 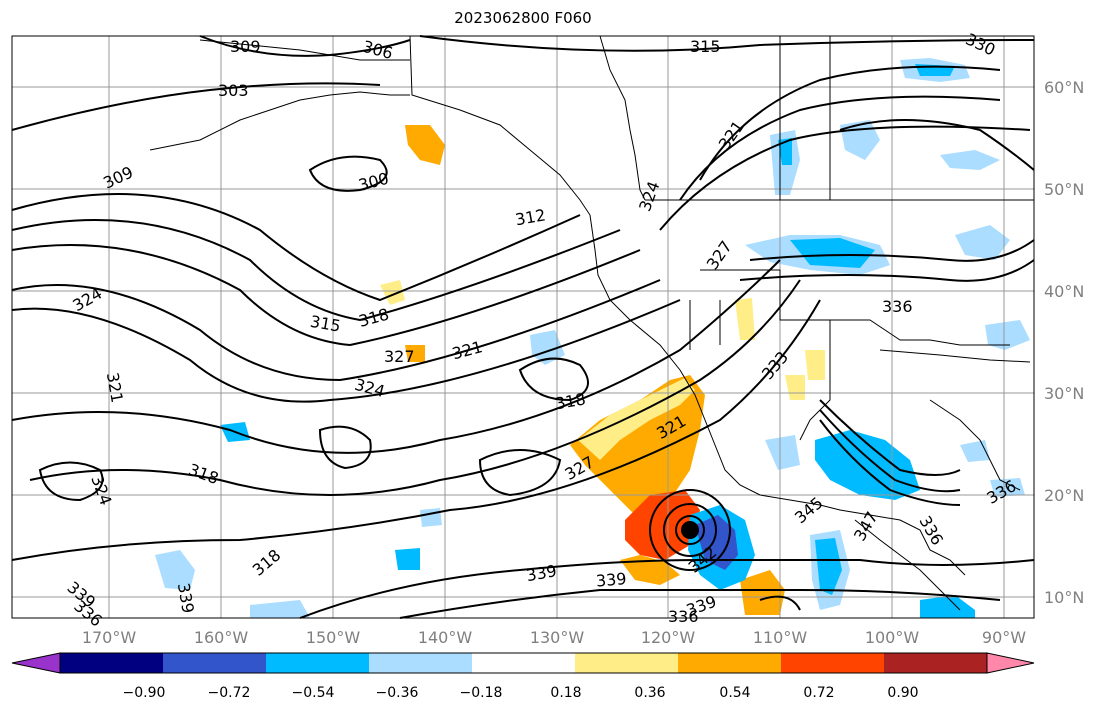 I want to click on lat-label: 40°N, so click(x=1064, y=291).